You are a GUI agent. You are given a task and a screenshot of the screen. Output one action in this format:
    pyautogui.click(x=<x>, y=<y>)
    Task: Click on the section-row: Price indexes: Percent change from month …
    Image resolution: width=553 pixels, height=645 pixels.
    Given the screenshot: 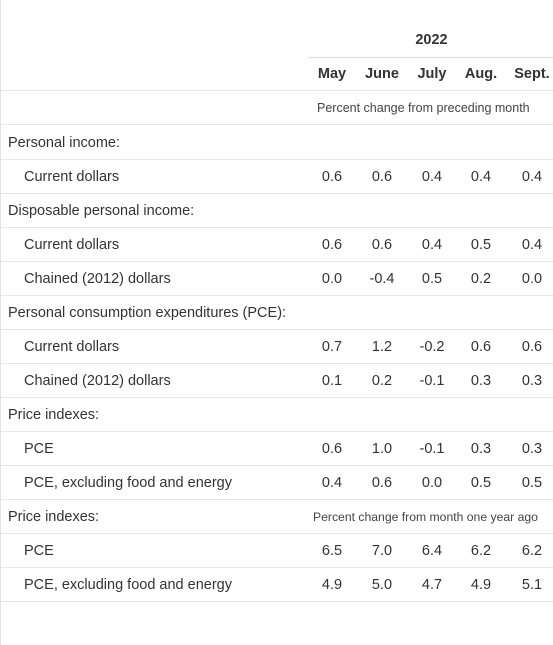 What is the action you would take?
    pyautogui.click(x=277, y=517)
    